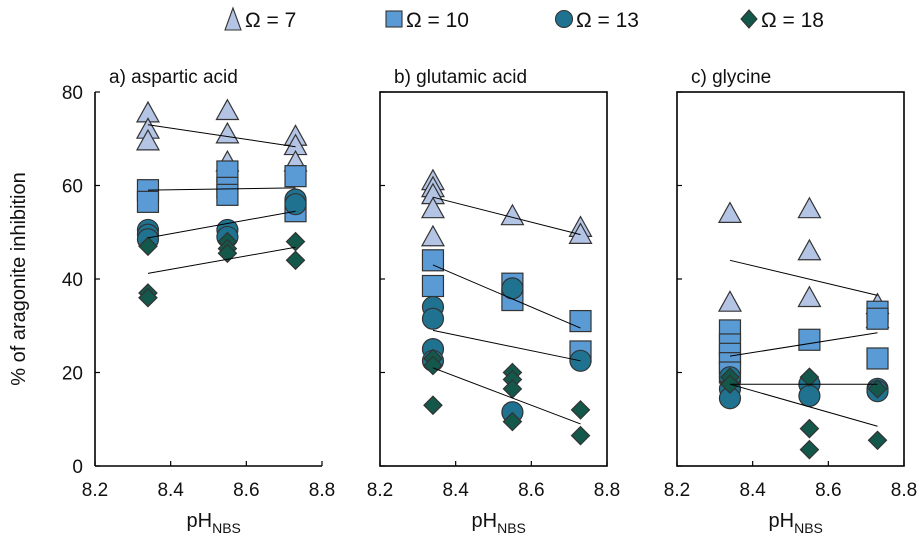  Describe the element at coordinates (460, 77) in the screenshot. I see `panel-title: b) glutamic acid` at that location.